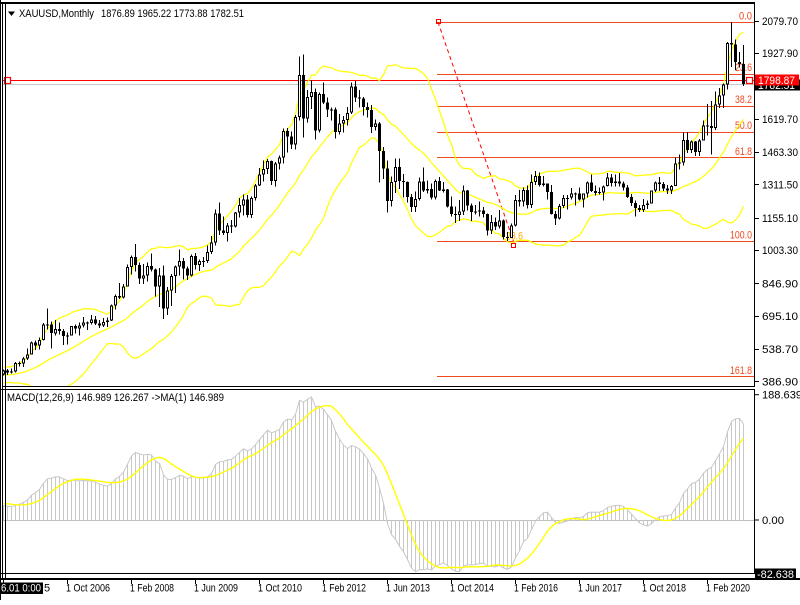 Image resolution: width=800 pixels, height=605 pixels. Describe the element at coordinates (743, 152) in the screenshot. I see `svg-text: 61.8` at that location.